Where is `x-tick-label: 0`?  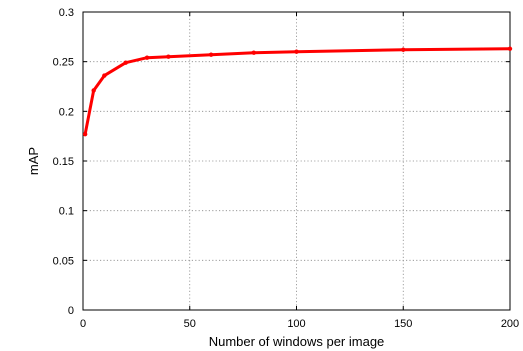 x-tick-label: 0 is located at coordinates (83, 324).